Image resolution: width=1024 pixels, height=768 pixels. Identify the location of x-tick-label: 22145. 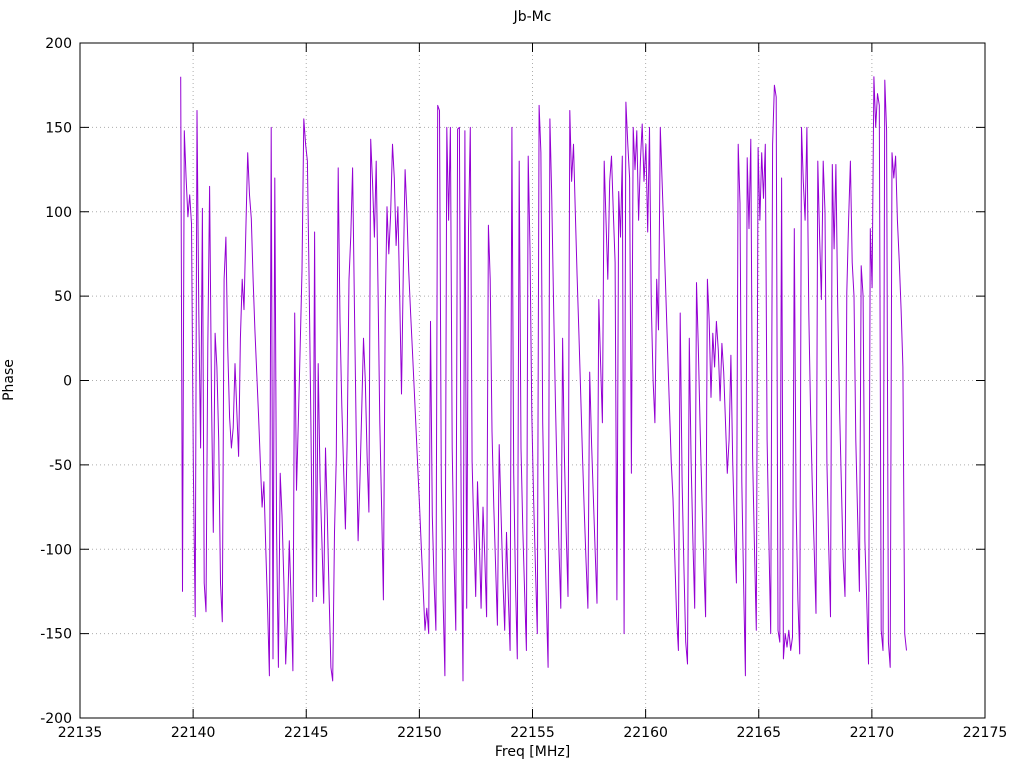
(306, 733).